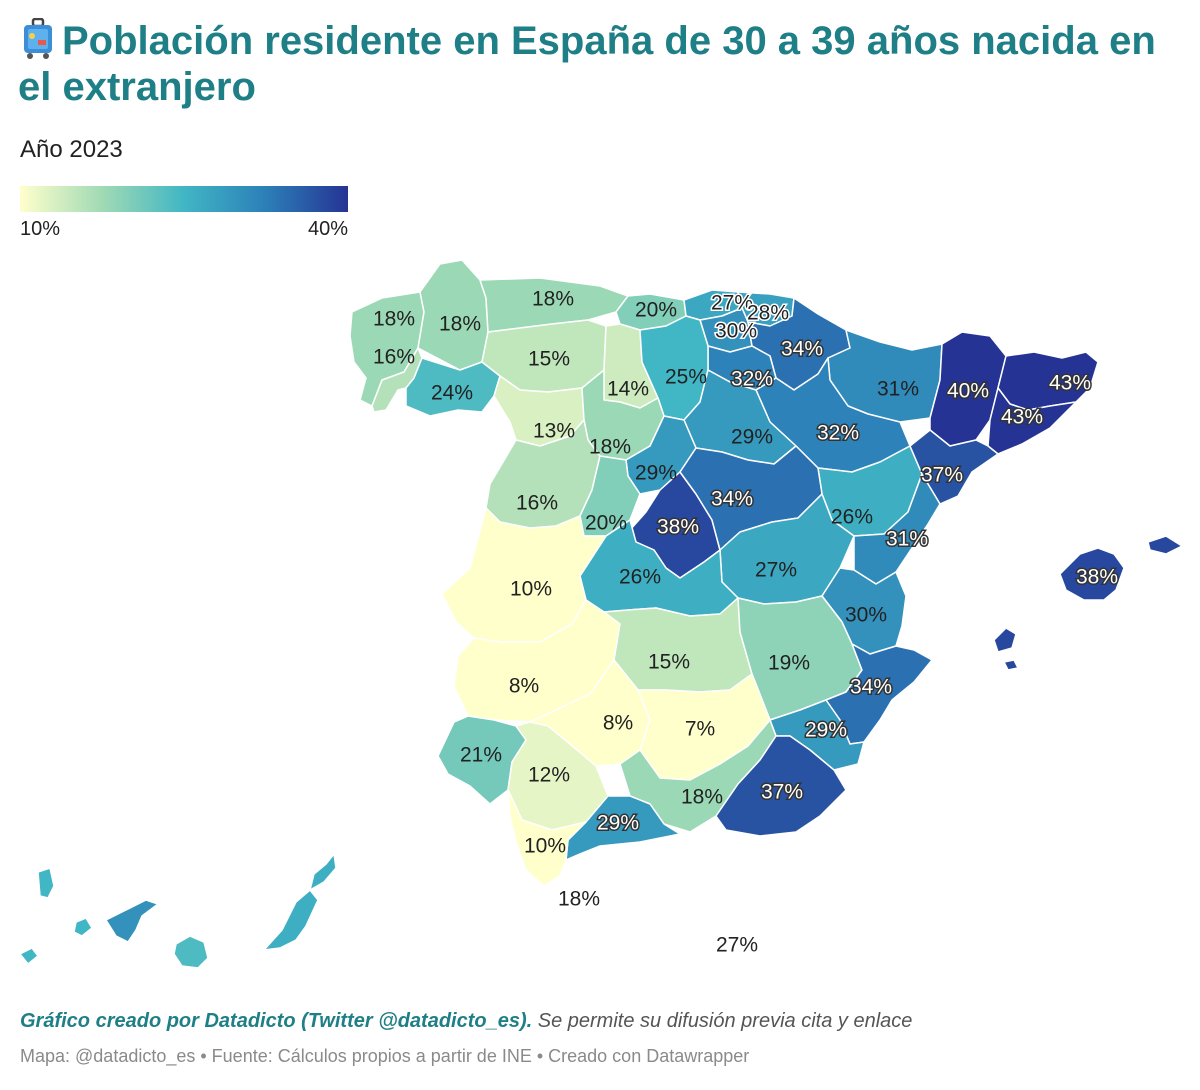  I want to click on region-canarias-hierro, so click(29, 956).